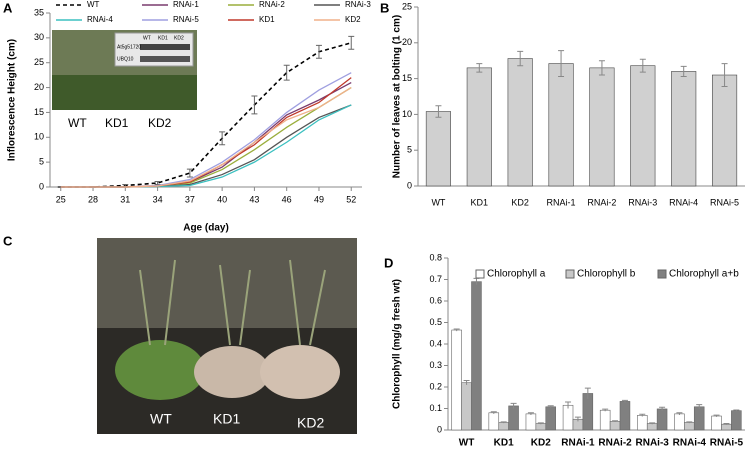 Image resolution: width=751 pixels, height=453 pixels. I want to click on x-tick-label: 46, so click(287, 199).